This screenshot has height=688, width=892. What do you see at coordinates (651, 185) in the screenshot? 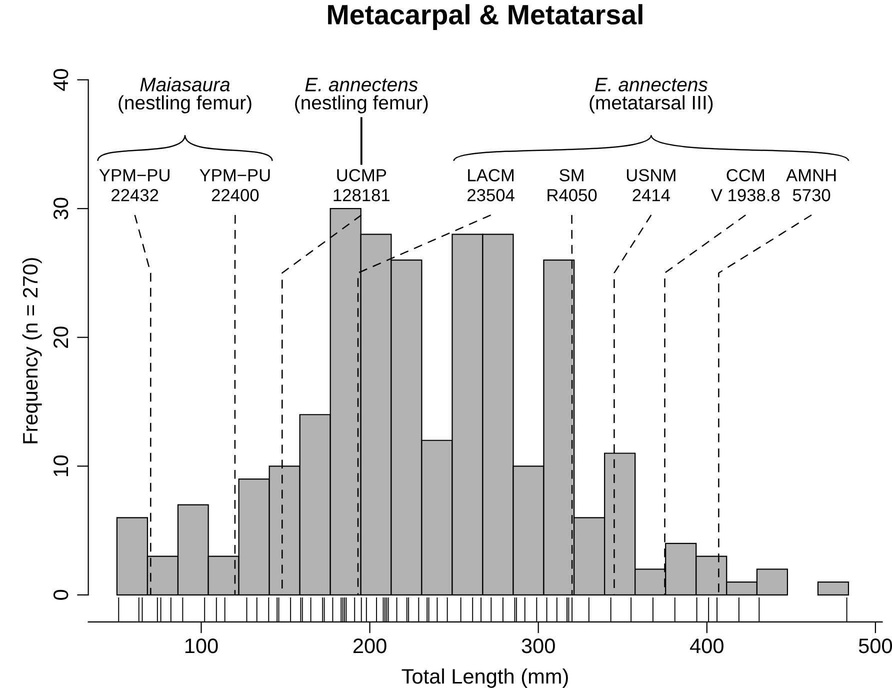
I see `ref-line-label: USNM 2414` at bounding box center [651, 185].